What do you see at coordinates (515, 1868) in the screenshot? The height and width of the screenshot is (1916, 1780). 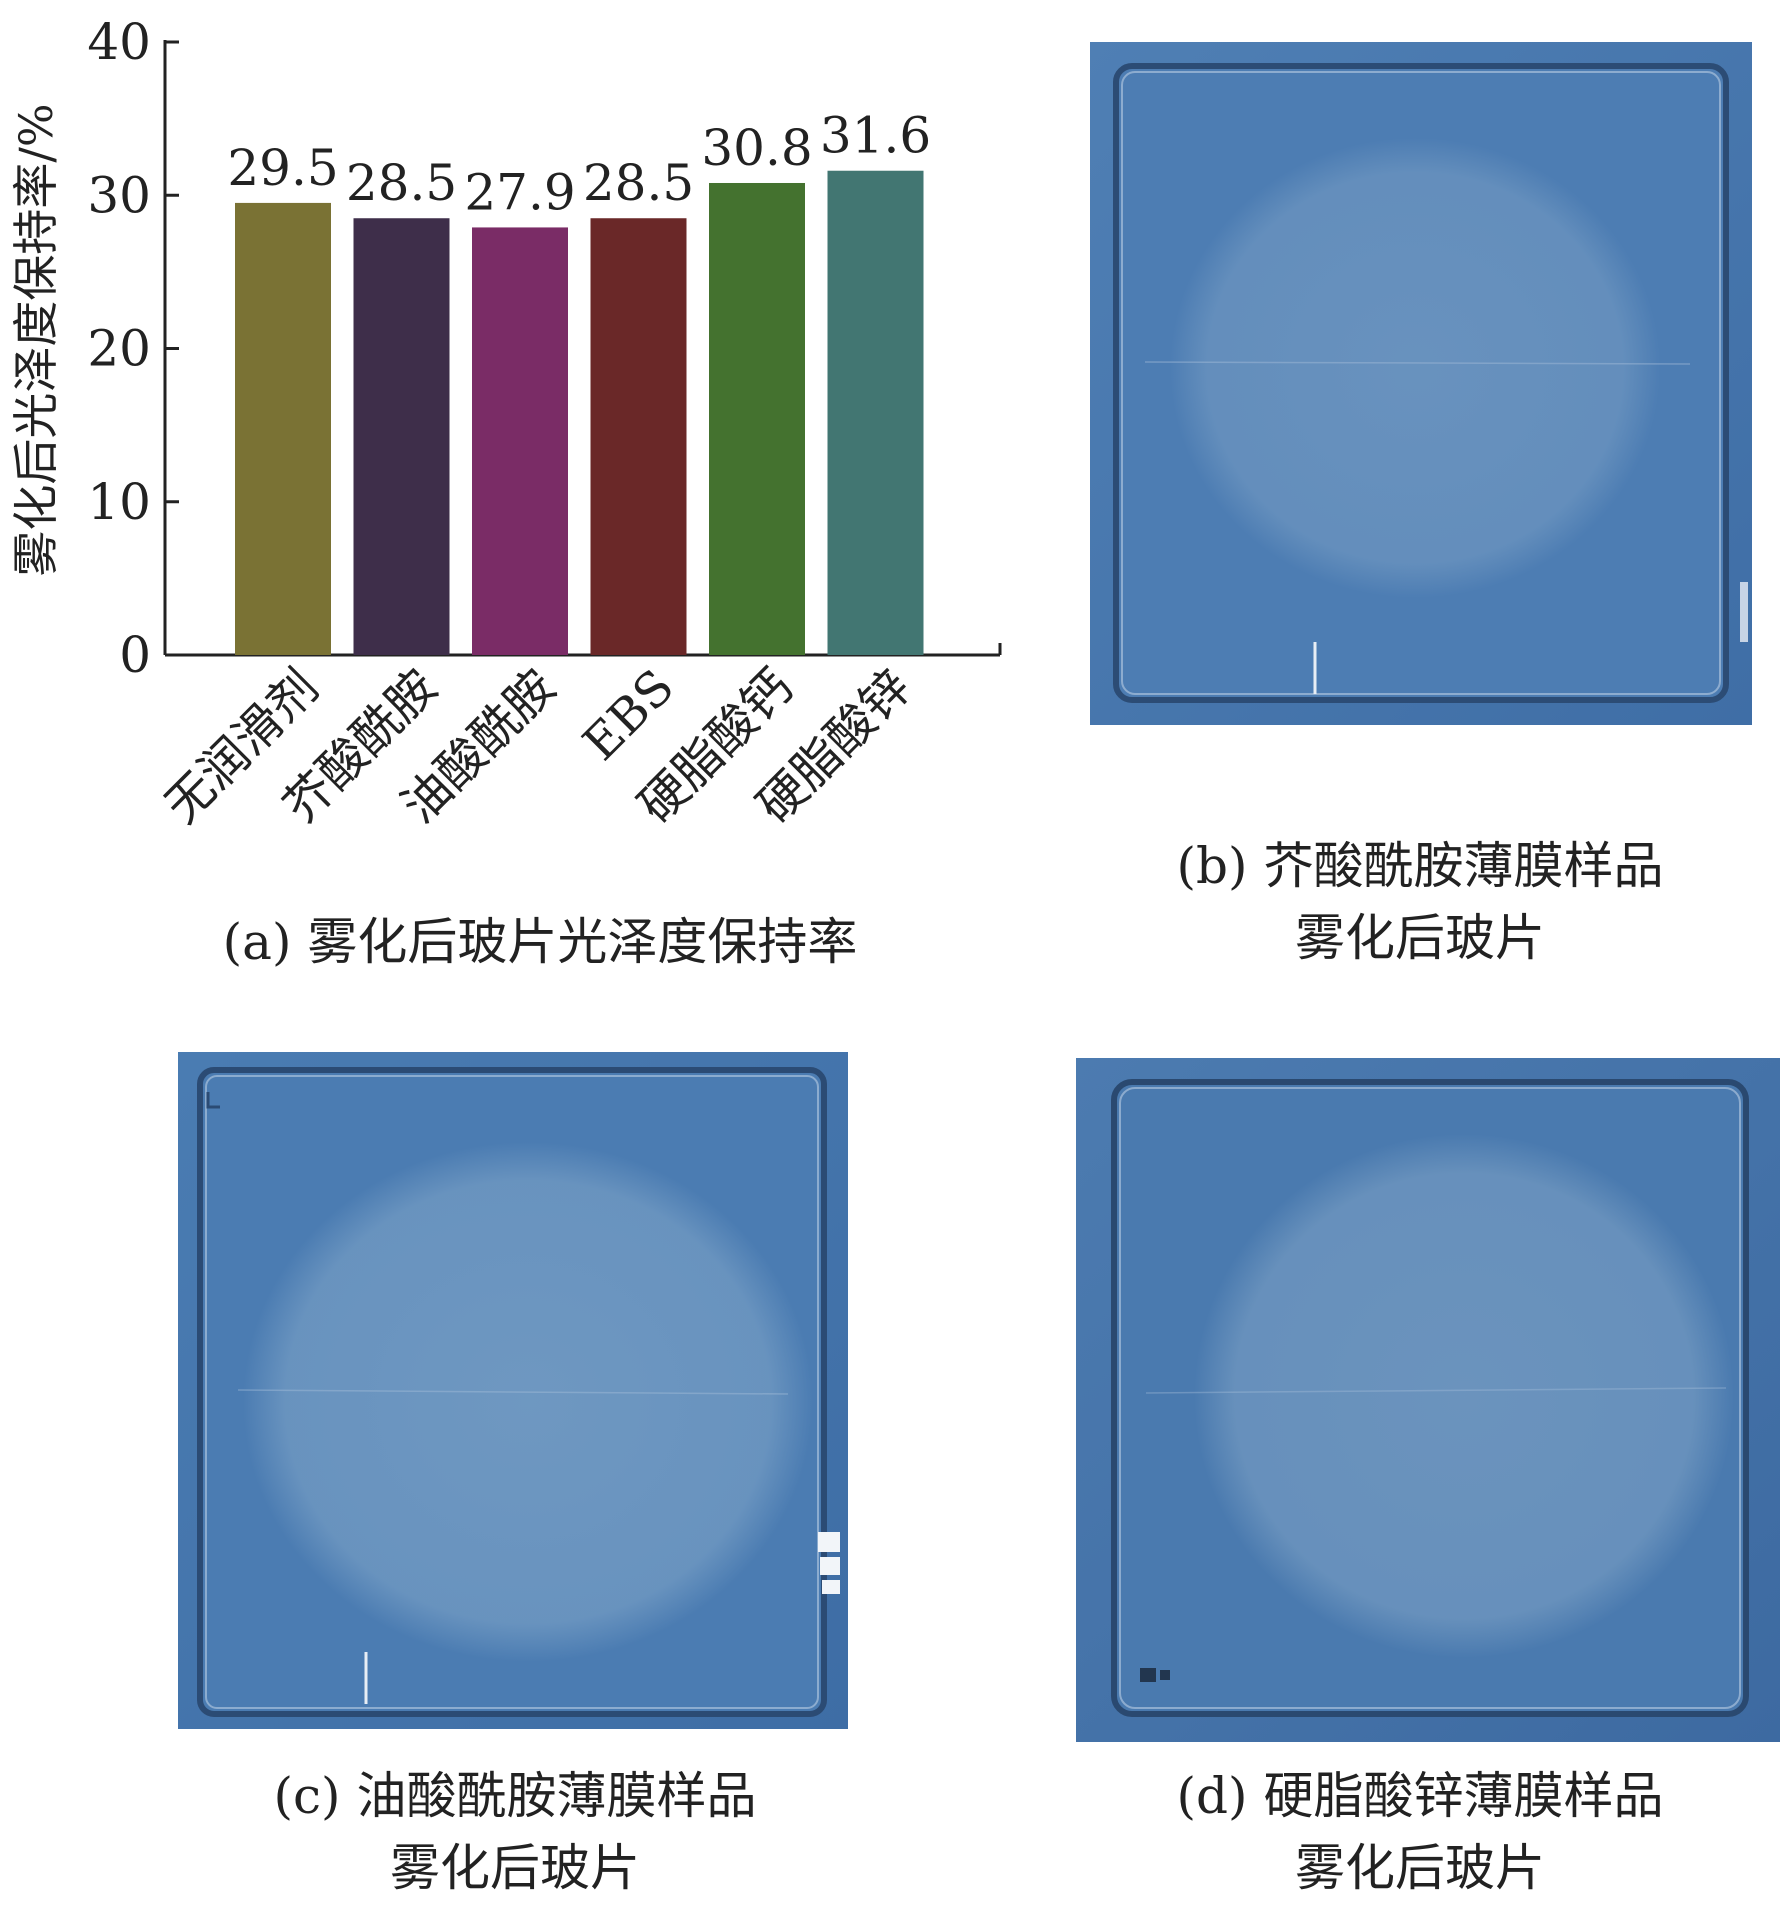 I see `caption-c-line2: 雾化后玻片` at bounding box center [515, 1868].